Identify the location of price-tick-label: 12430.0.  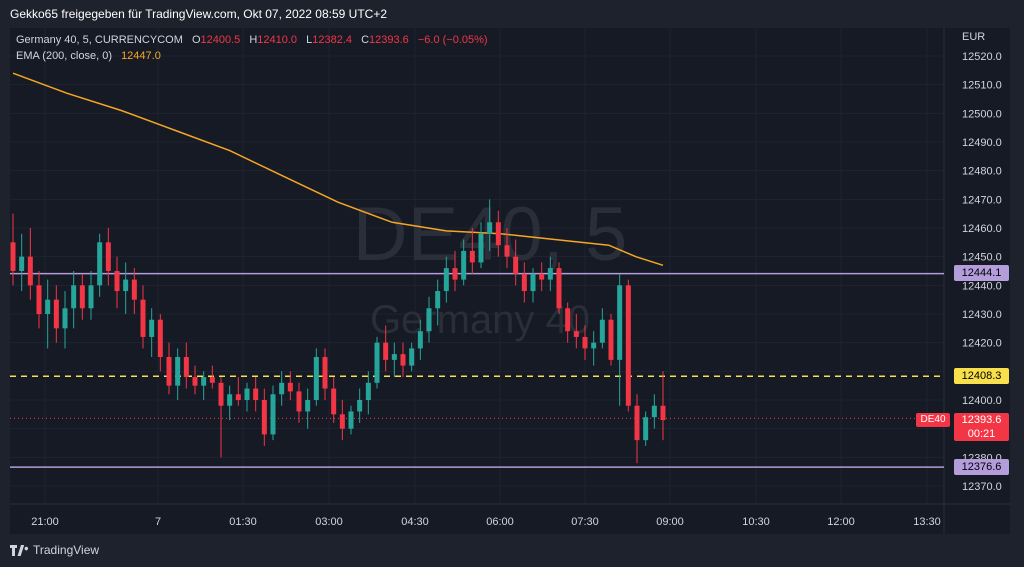
(982, 315).